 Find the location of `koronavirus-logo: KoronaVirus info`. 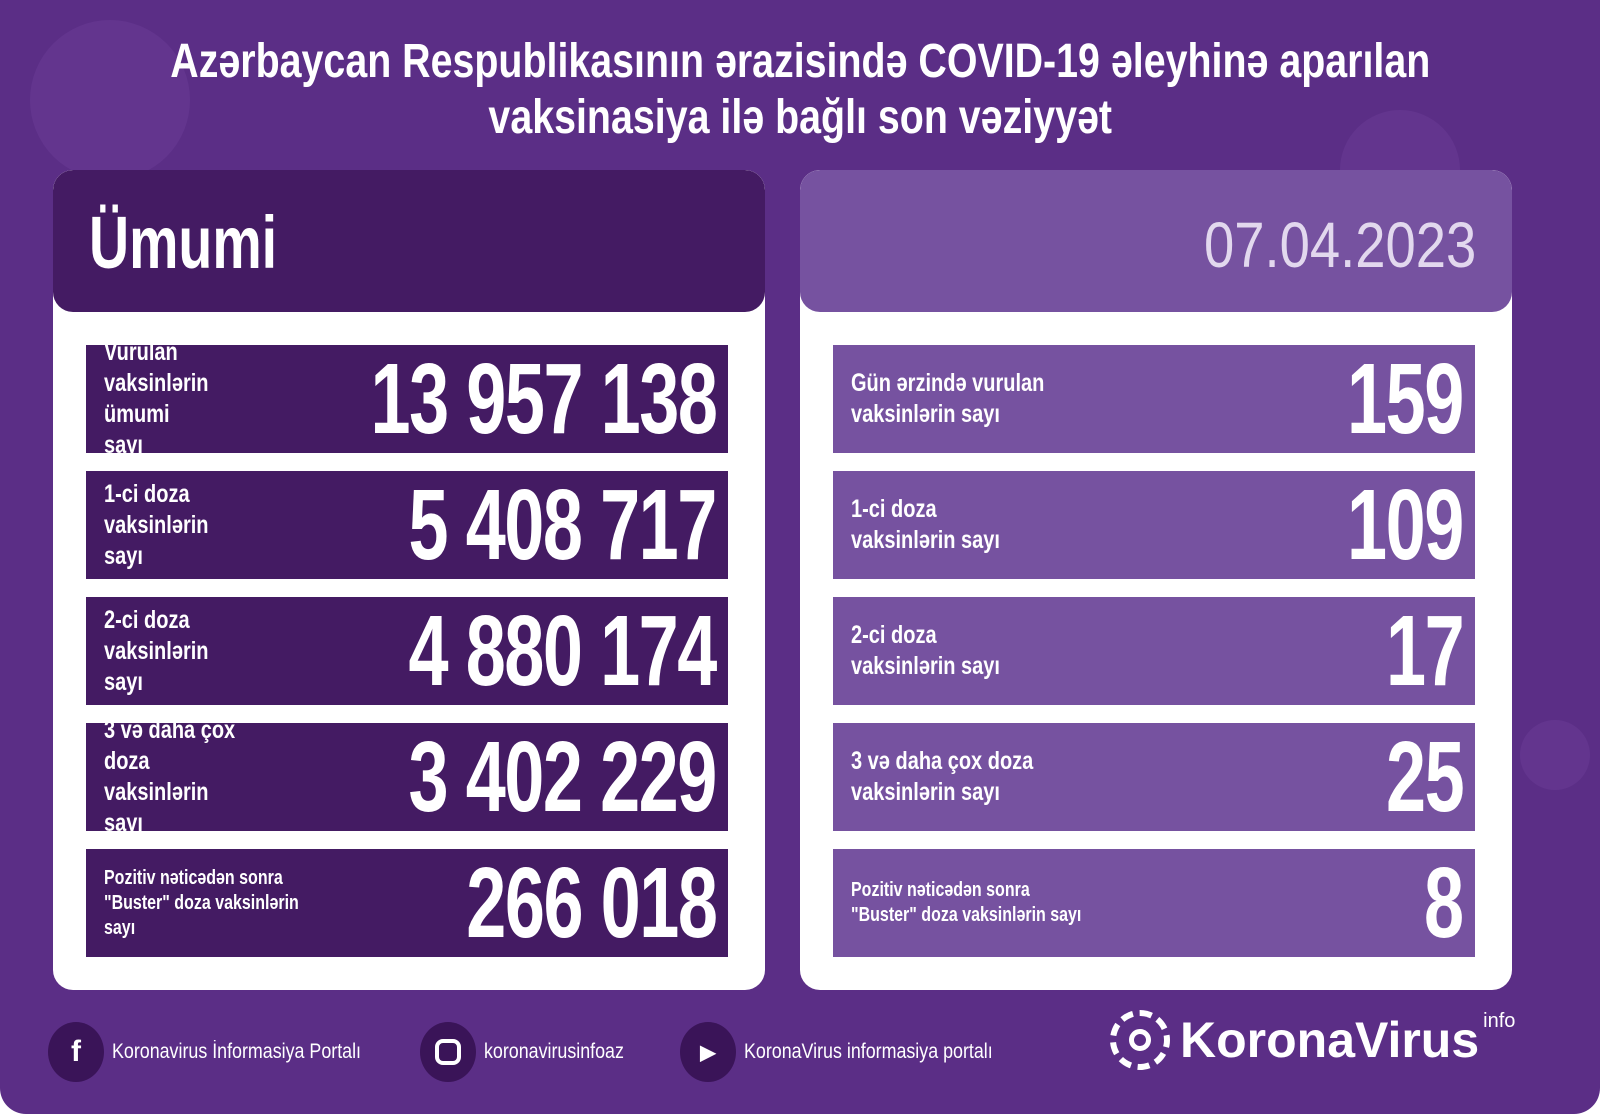

koronavirus-logo: KoronaVirus info is located at coordinates (1312, 1040).